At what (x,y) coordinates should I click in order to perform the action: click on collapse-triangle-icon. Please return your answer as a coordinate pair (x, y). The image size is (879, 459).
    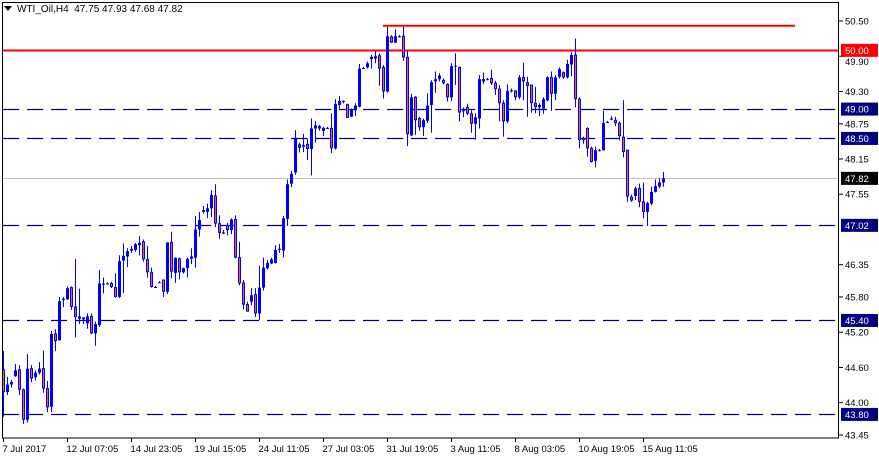
    Looking at the image, I should click on (8, 8).